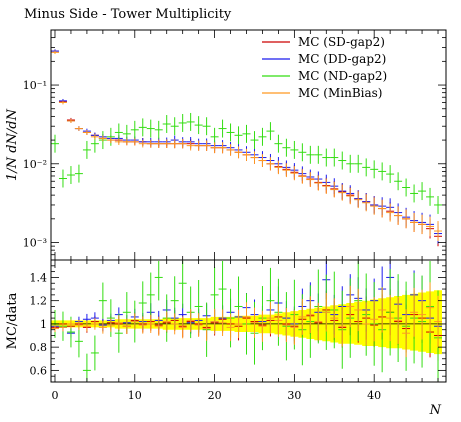 This screenshot has height=422, width=461. Describe the element at coordinates (12, 144) in the screenshot. I see `main-y-axis-label: 1/N dN/dN` at that location.